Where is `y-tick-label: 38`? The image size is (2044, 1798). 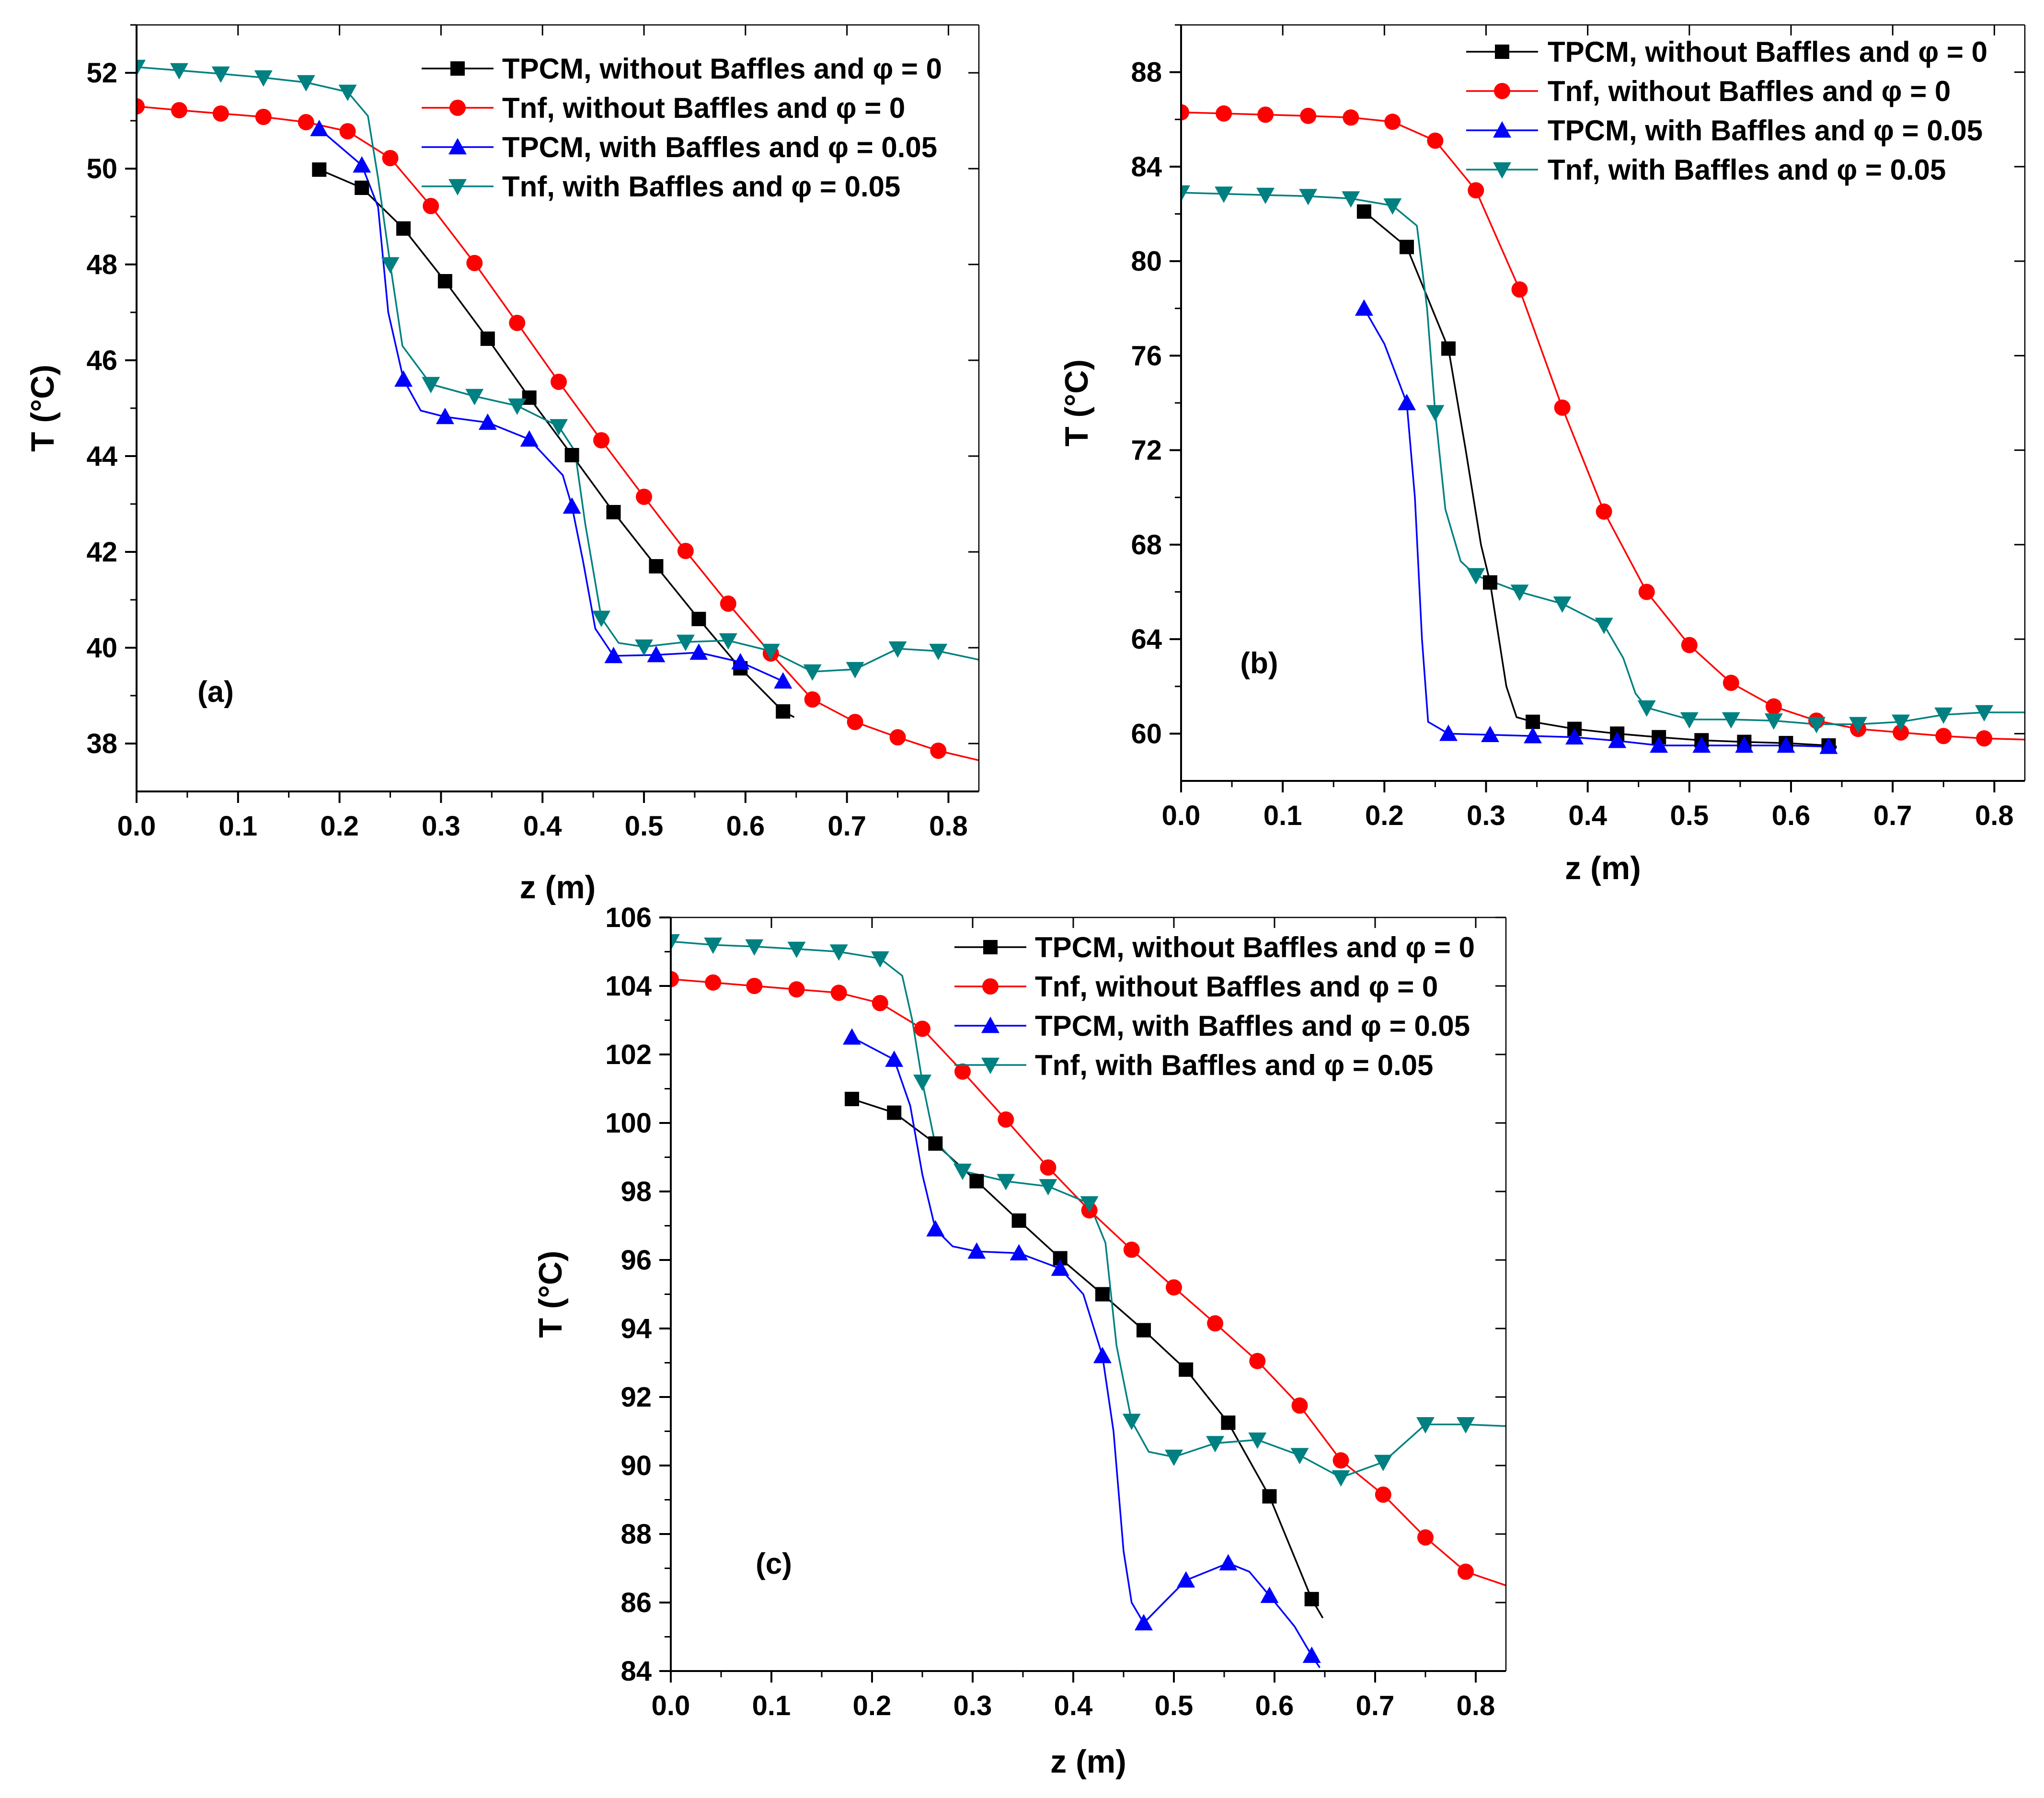 y-tick-label: 38 is located at coordinates (101, 743).